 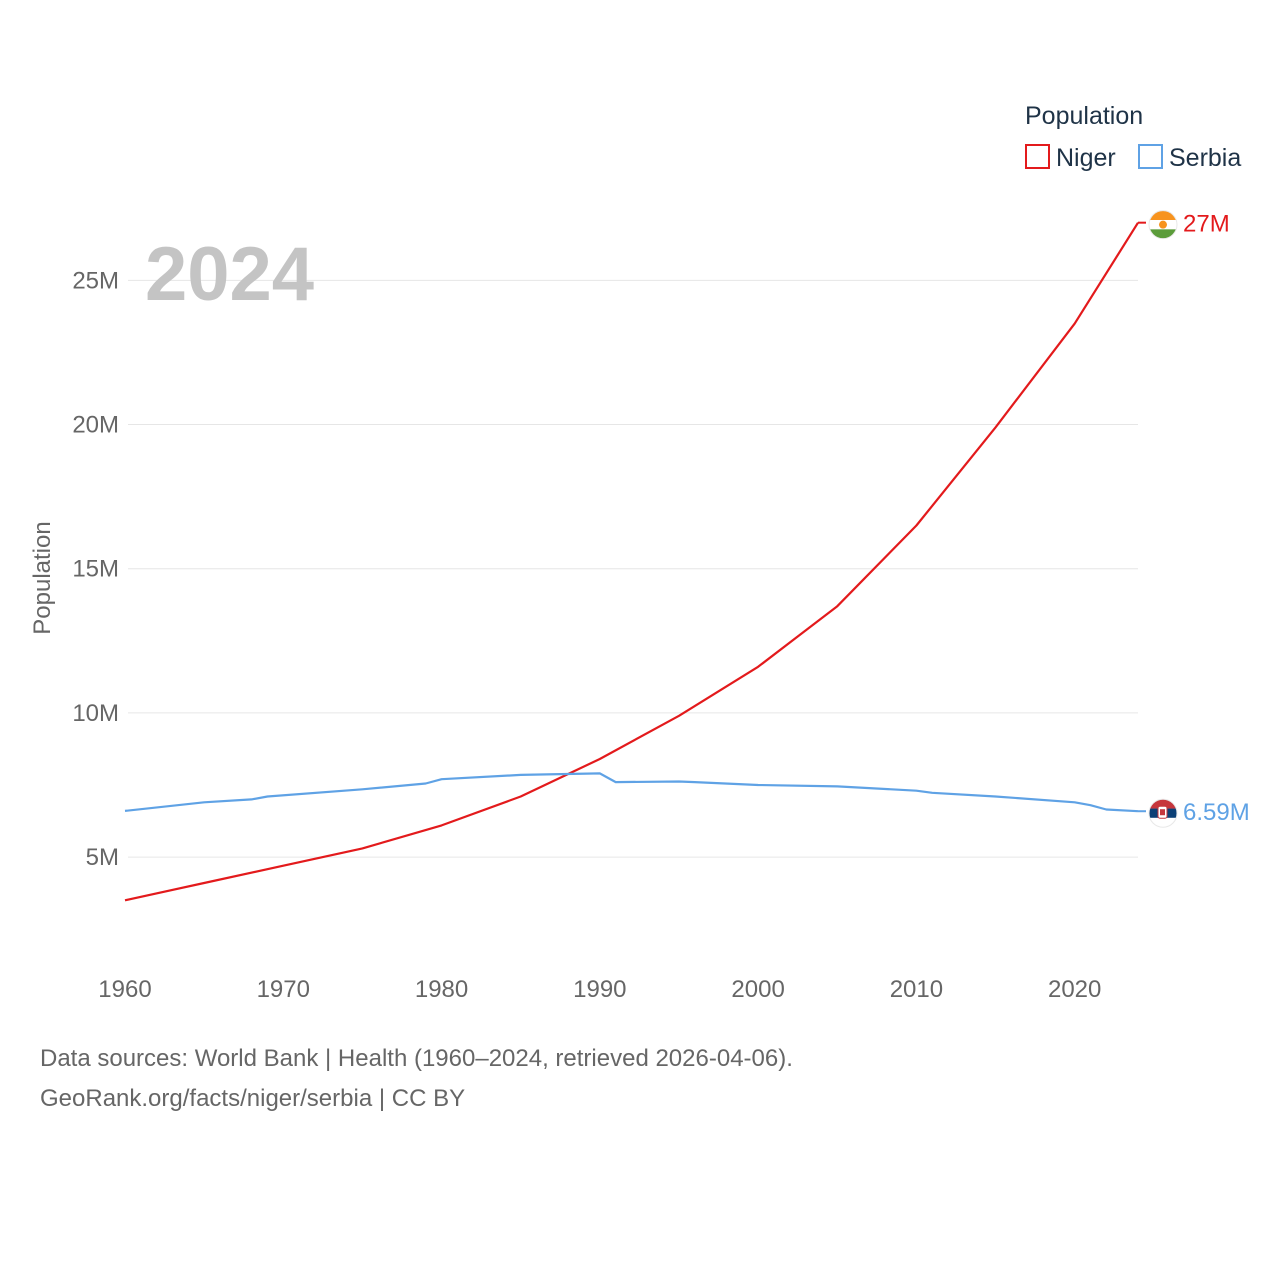 I want to click on x-tick-label: 2010, so click(x=916, y=989).